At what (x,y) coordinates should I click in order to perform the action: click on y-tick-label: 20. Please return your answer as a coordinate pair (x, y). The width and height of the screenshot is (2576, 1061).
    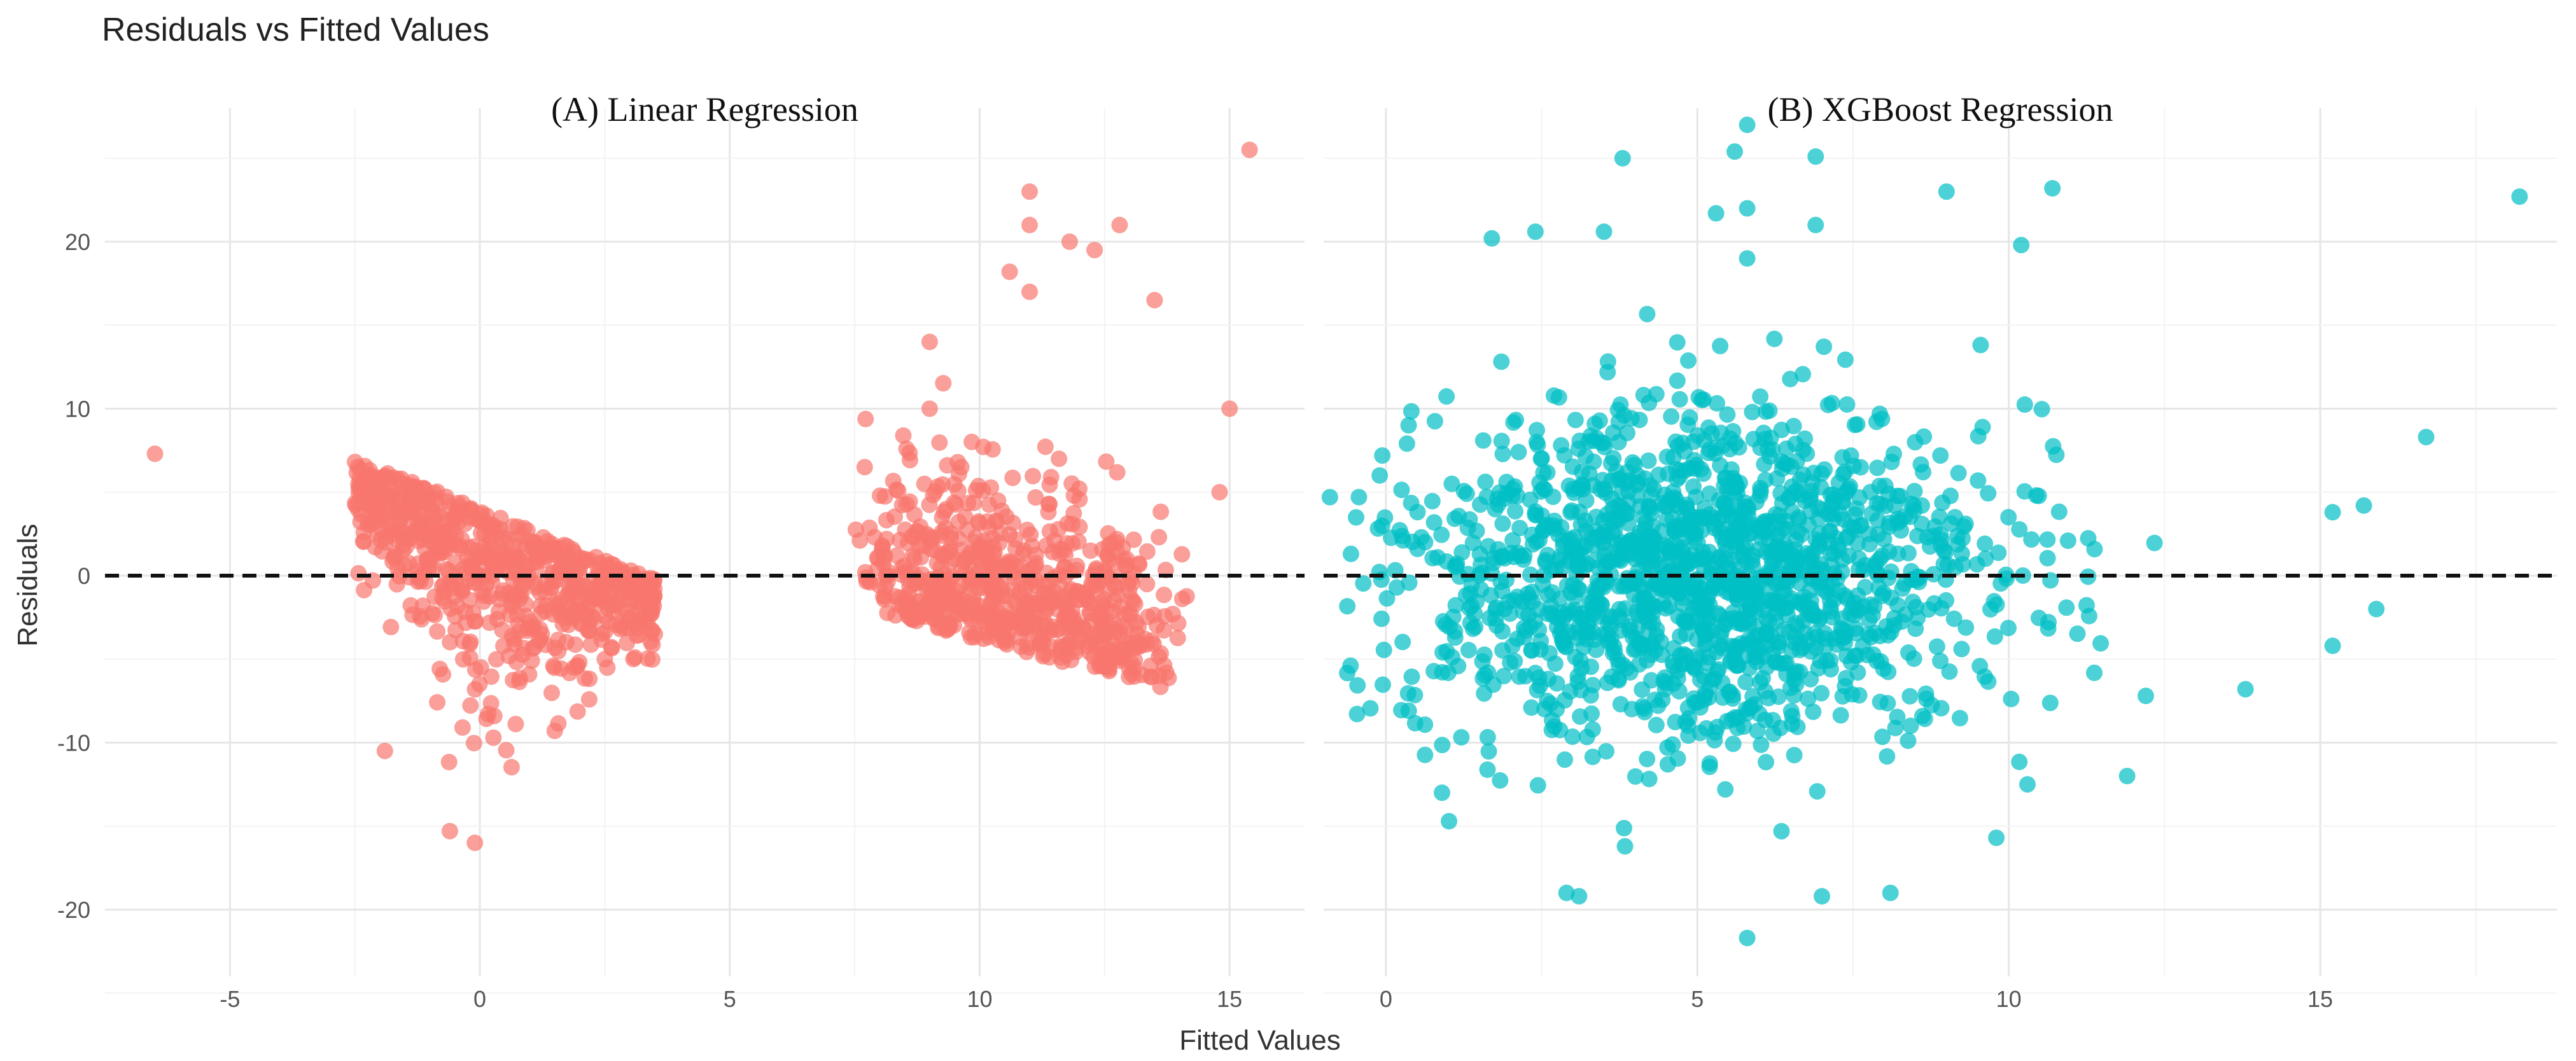
    Looking at the image, I should click on (77, 242).